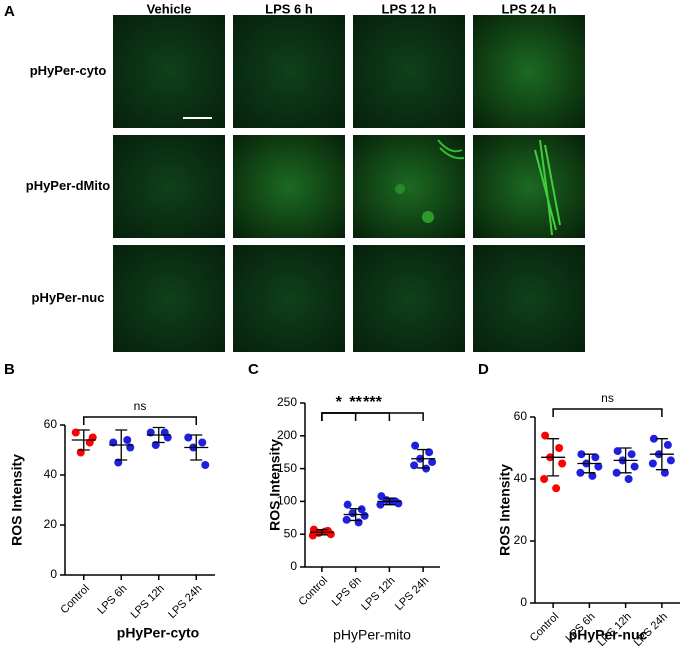 This screenshot has width=685, height=650. What do you see at coordinates (68, 70) in the screenshot?
I see `row-label: pHyPer-cyto` at bounding box center [68, 70].